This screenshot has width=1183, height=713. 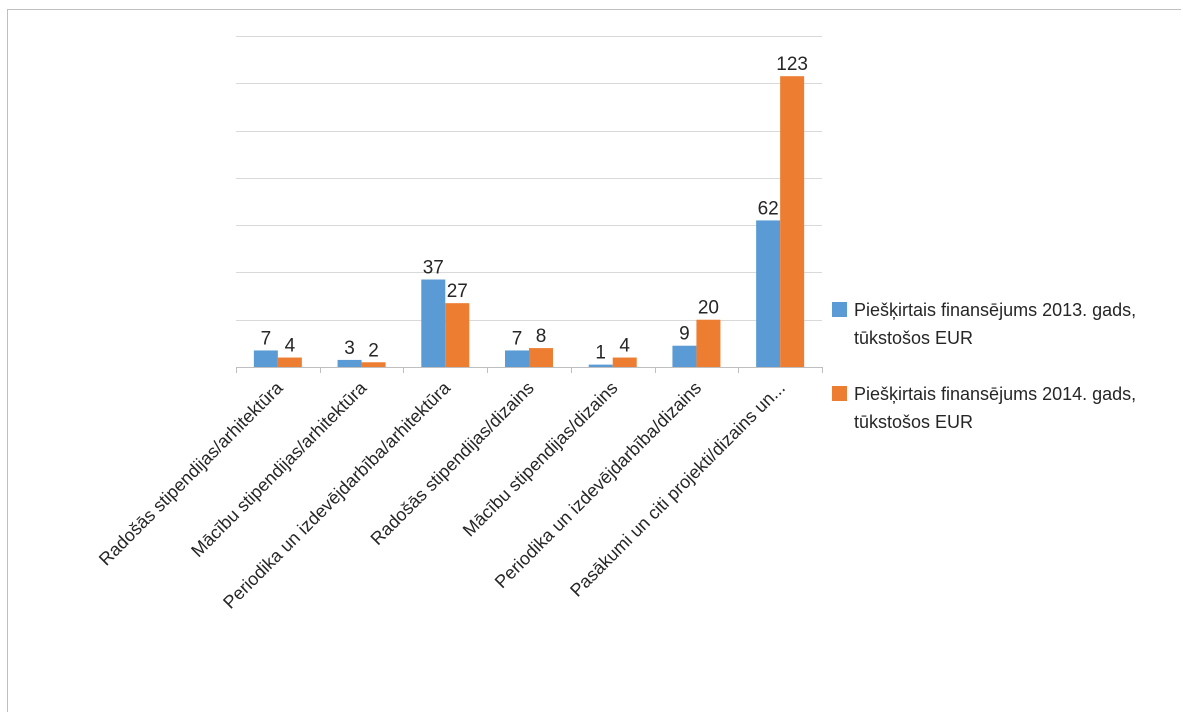 I want to click on value-label-2014-1: 2, so click(x=373, y=350).